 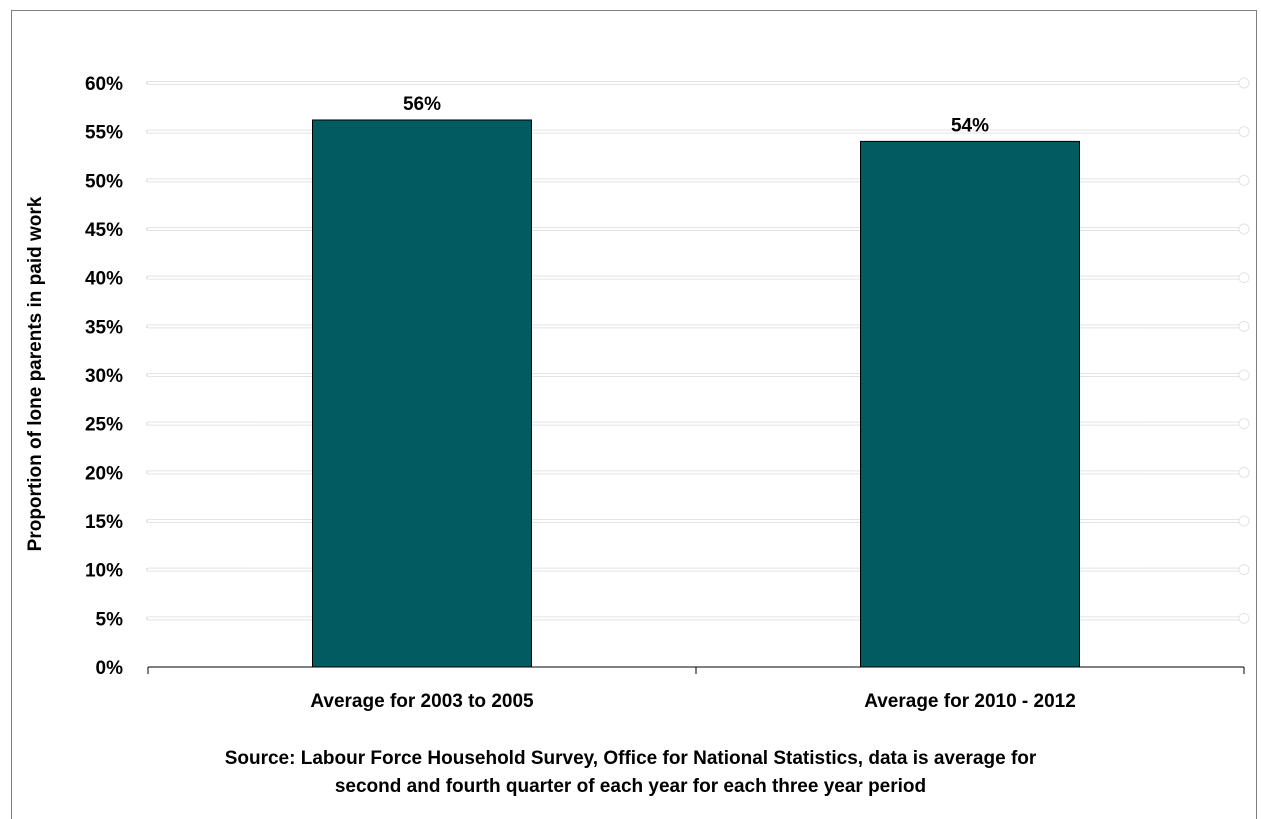 What do you see at coordinates (104, 181) in the screenshot?
I see `y-tick-label: 50%` at bounding box center [104, 181].